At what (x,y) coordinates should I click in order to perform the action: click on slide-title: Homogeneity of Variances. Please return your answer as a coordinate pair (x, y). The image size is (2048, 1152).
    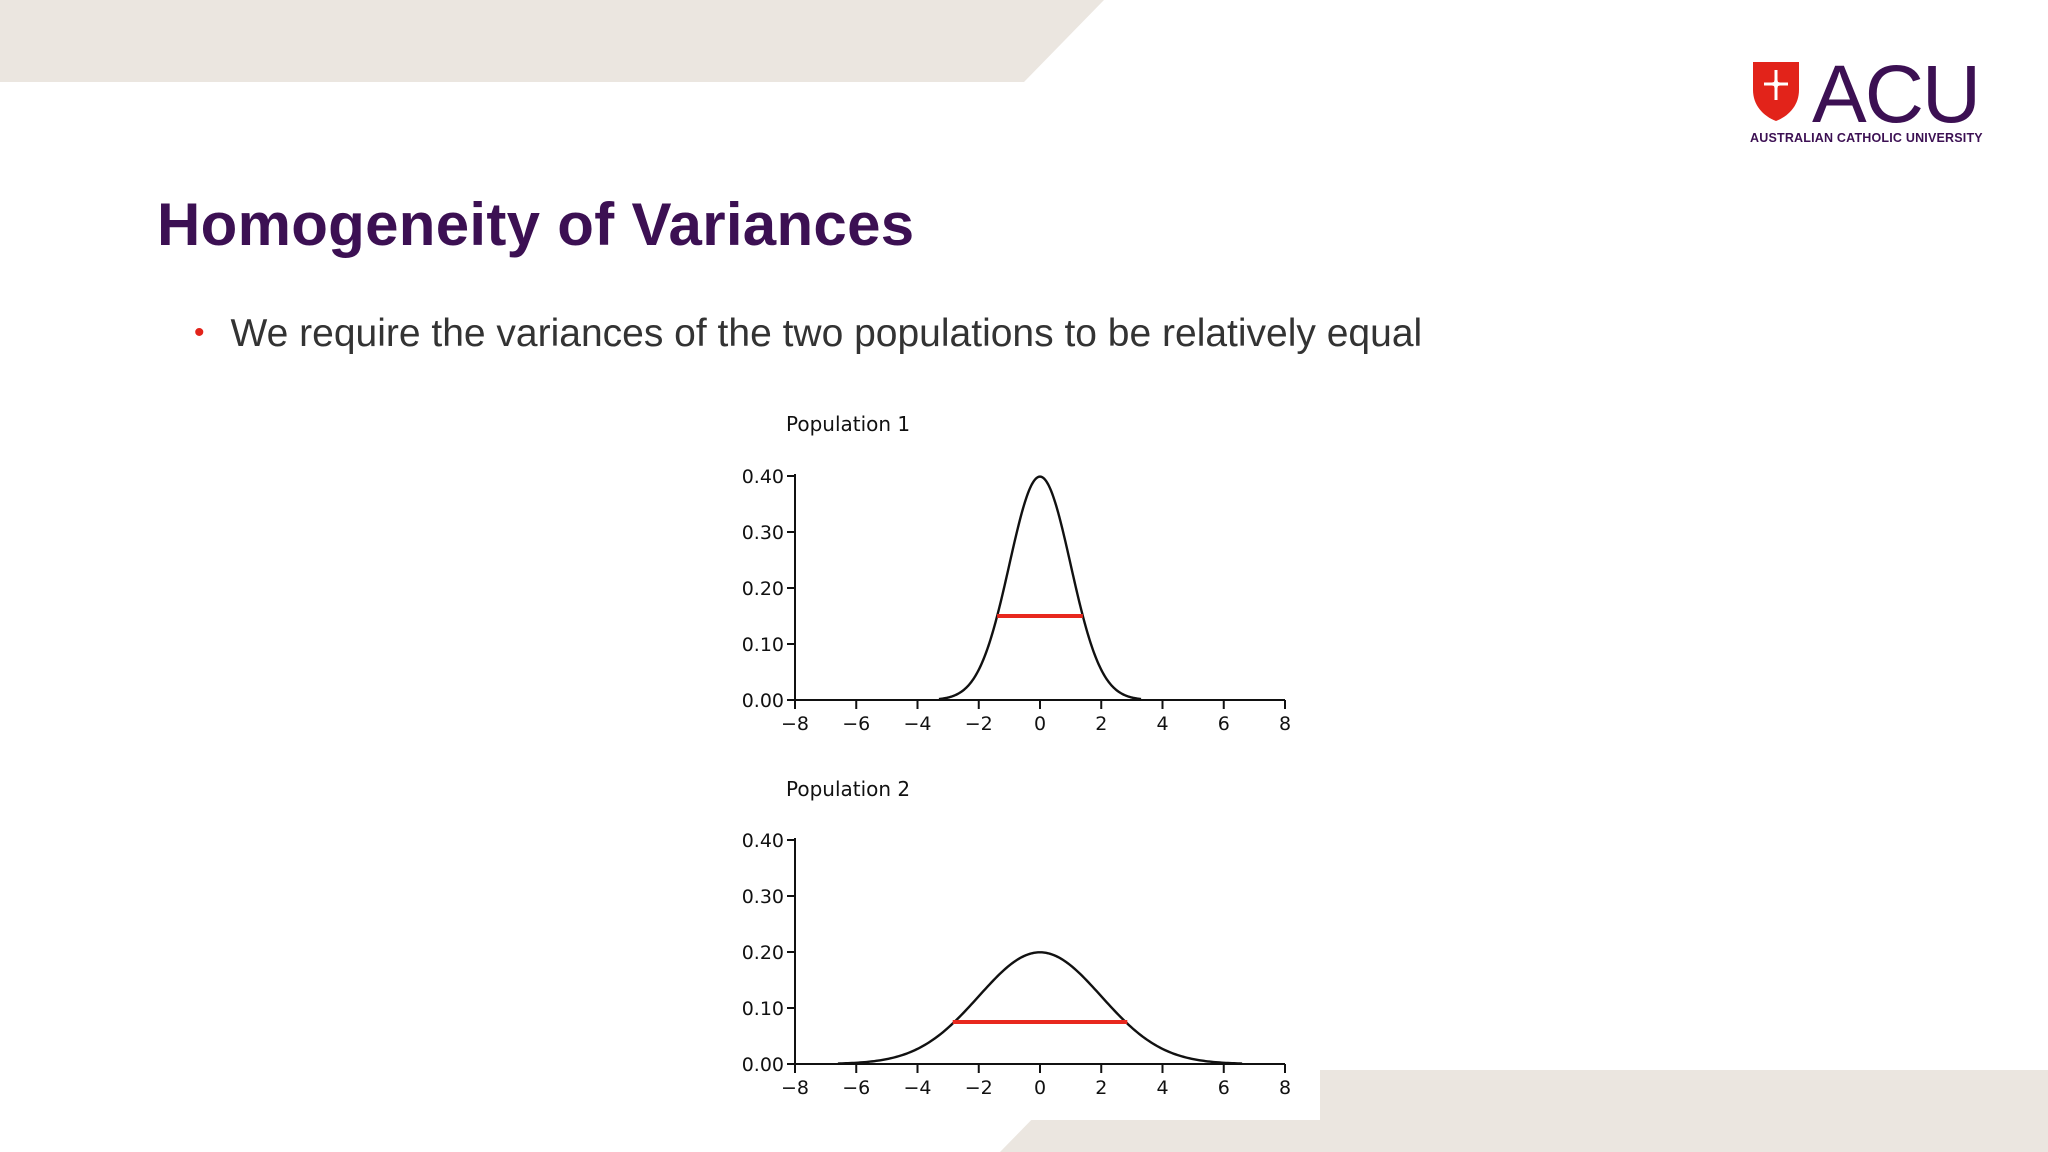
    Looking at the image, I should click on (536, 224).